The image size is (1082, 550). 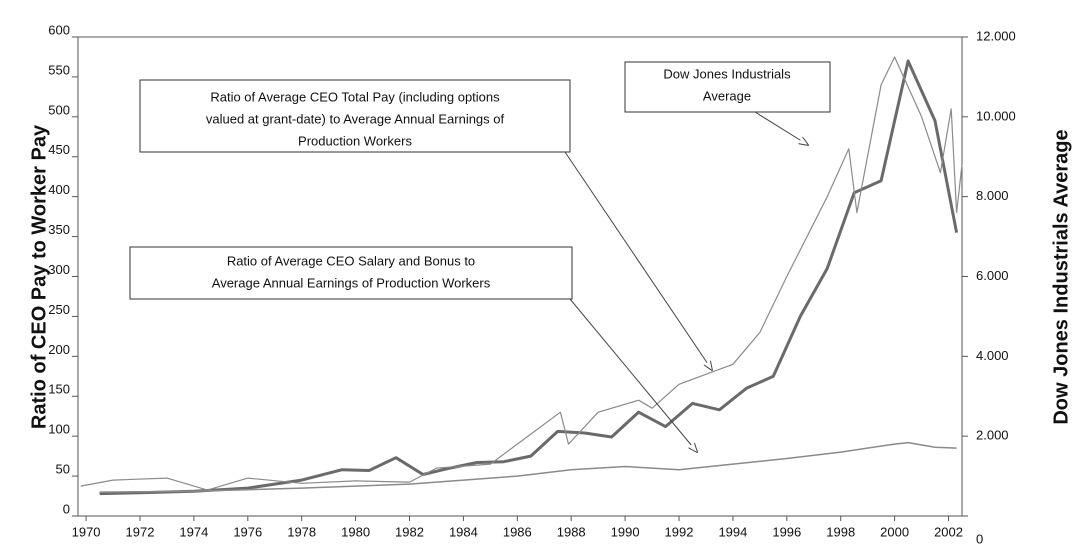 What do you see at coordinates (840, 531) in the screenshot?
I see `x-tick-label: 1998` at bounding box center [840, 531].